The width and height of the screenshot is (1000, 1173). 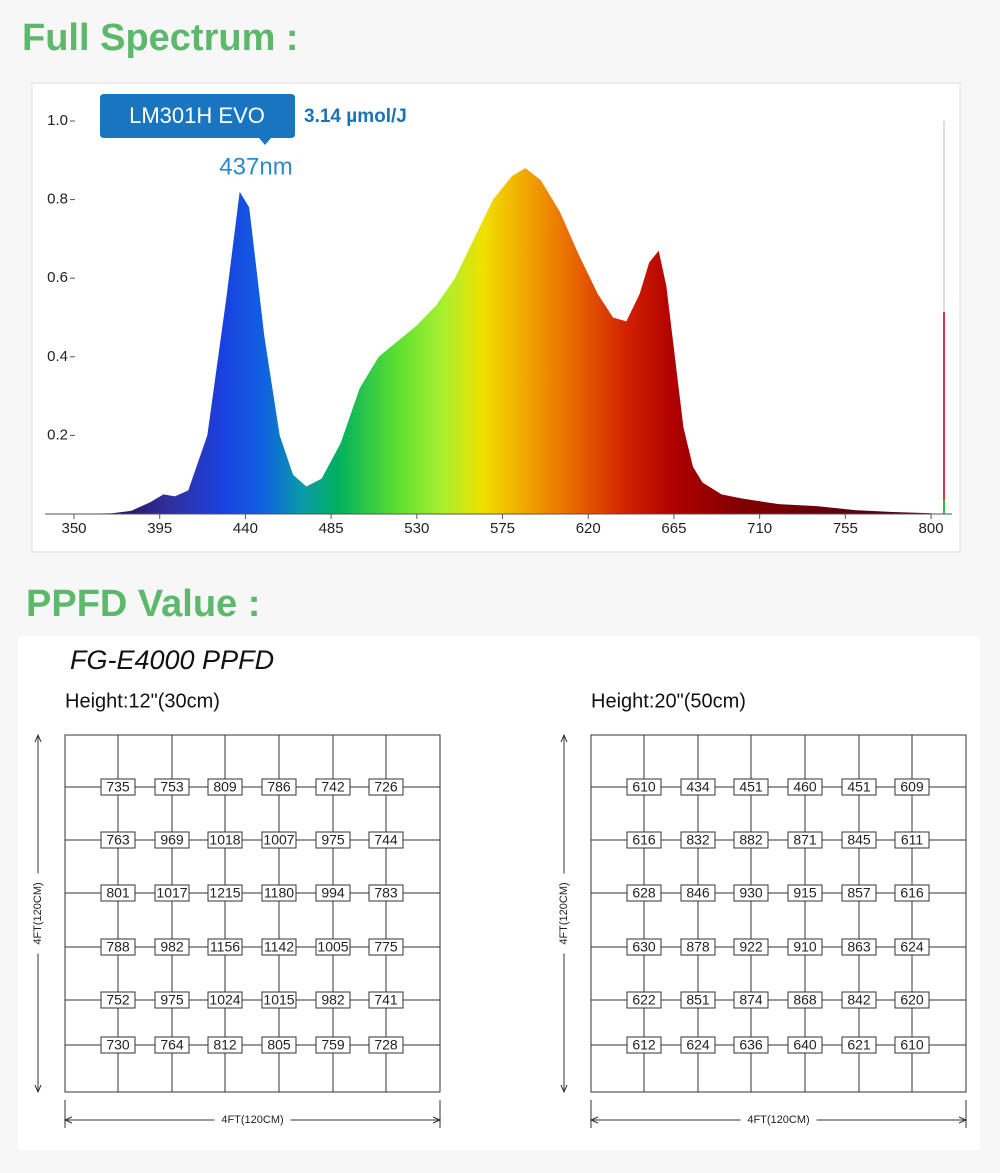 I want to click on x-tick-label: 395, so click(x=159, y=528).